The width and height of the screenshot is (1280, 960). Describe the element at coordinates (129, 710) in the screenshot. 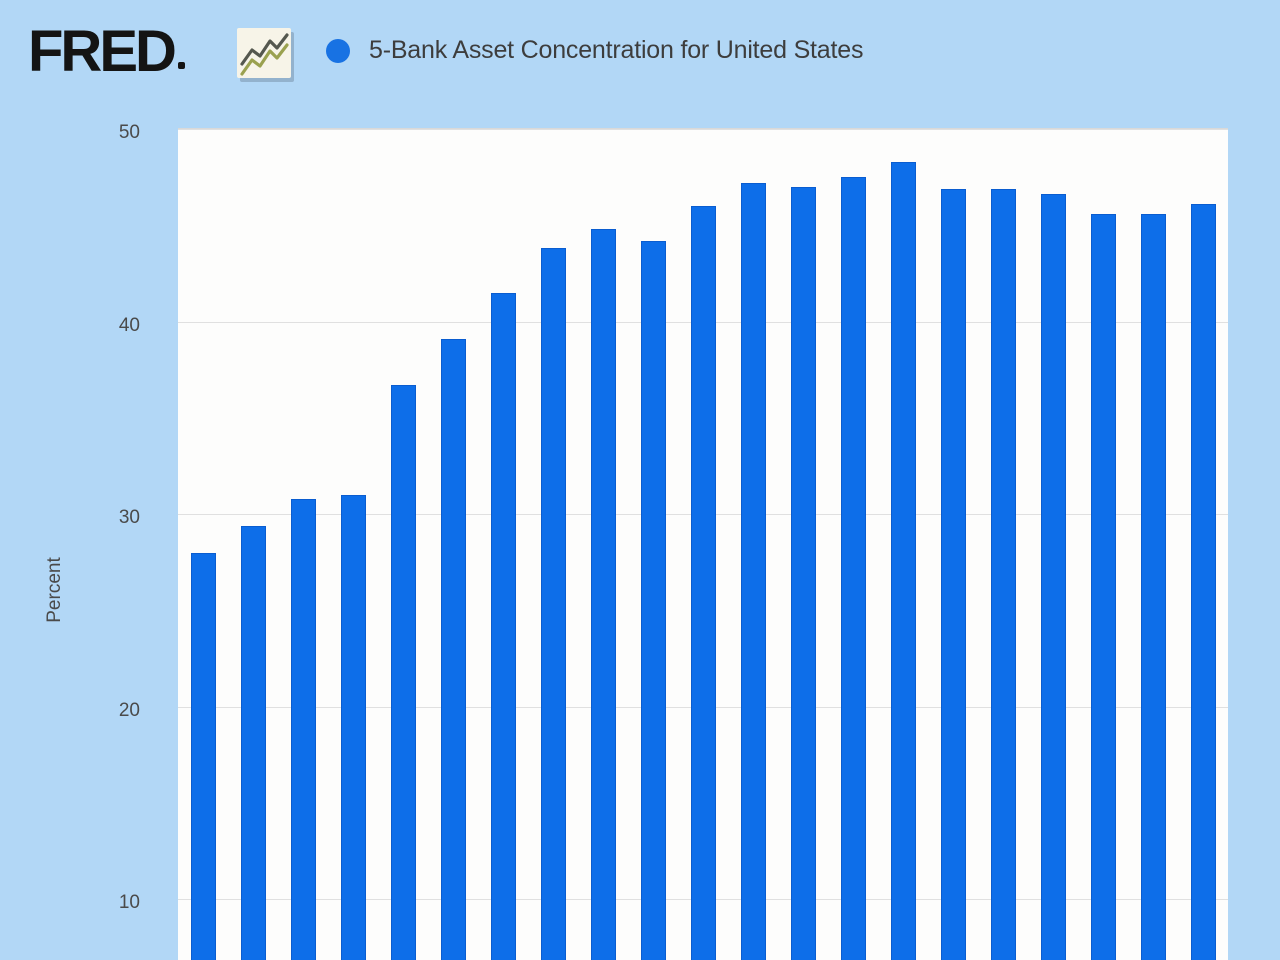

I see `y-tick-label: 20` at that location.